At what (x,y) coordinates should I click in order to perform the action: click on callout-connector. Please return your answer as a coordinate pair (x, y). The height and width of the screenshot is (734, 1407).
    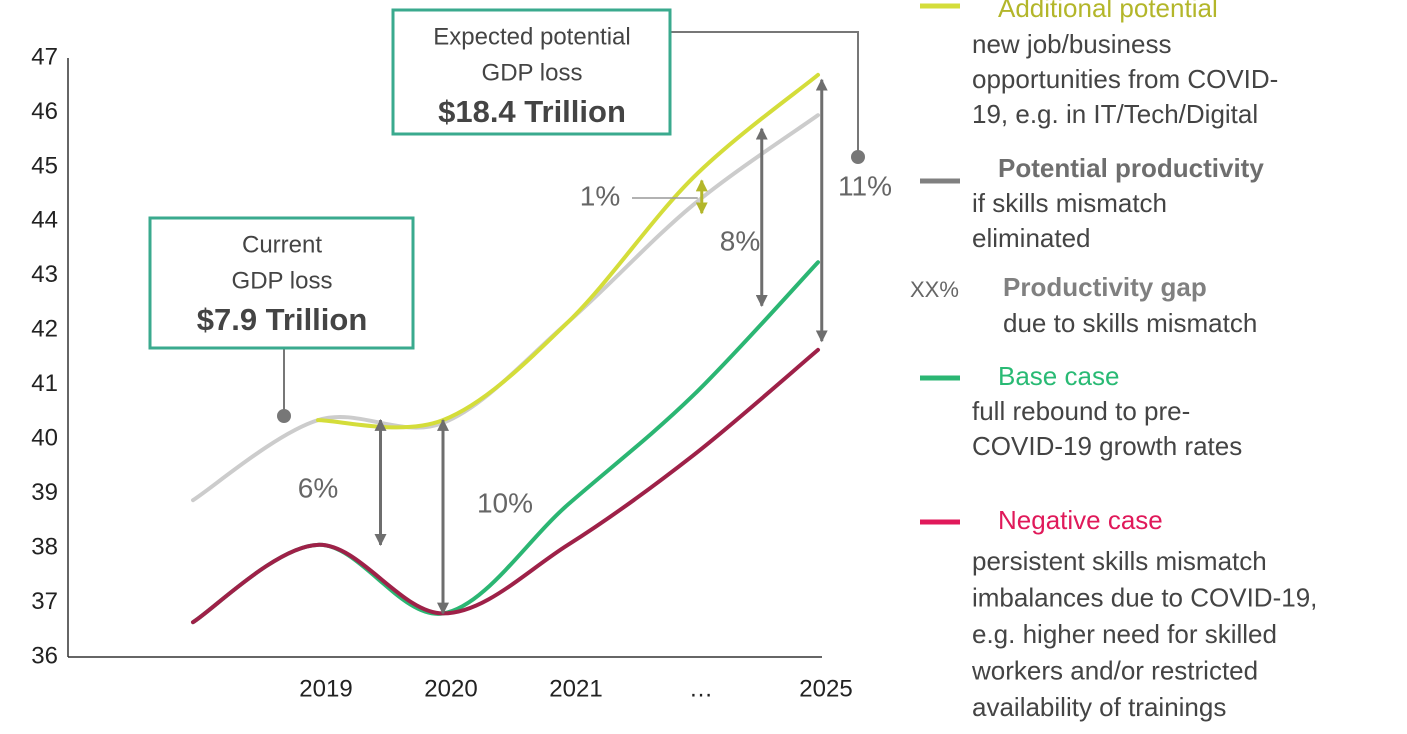
    Looking at the image, I should click on (764, 94).